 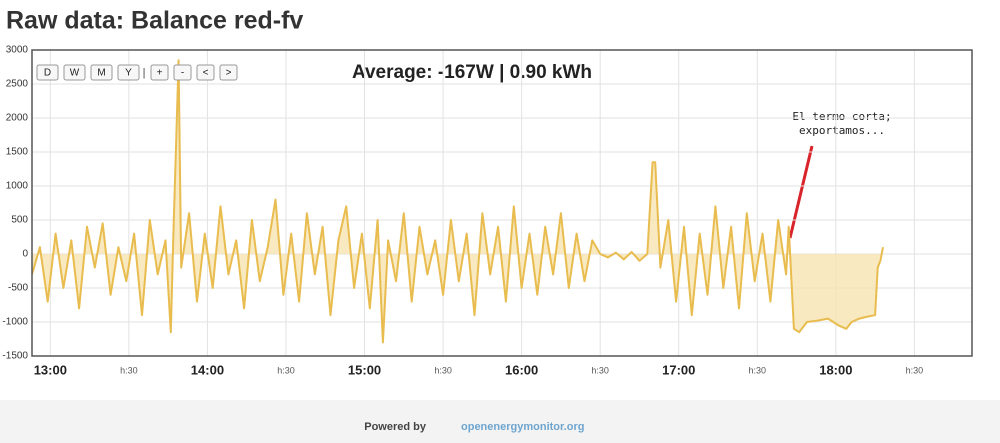 I want to click on stat-text: Average: -167W | 0.90 kWh, so click(x=472, y=72).